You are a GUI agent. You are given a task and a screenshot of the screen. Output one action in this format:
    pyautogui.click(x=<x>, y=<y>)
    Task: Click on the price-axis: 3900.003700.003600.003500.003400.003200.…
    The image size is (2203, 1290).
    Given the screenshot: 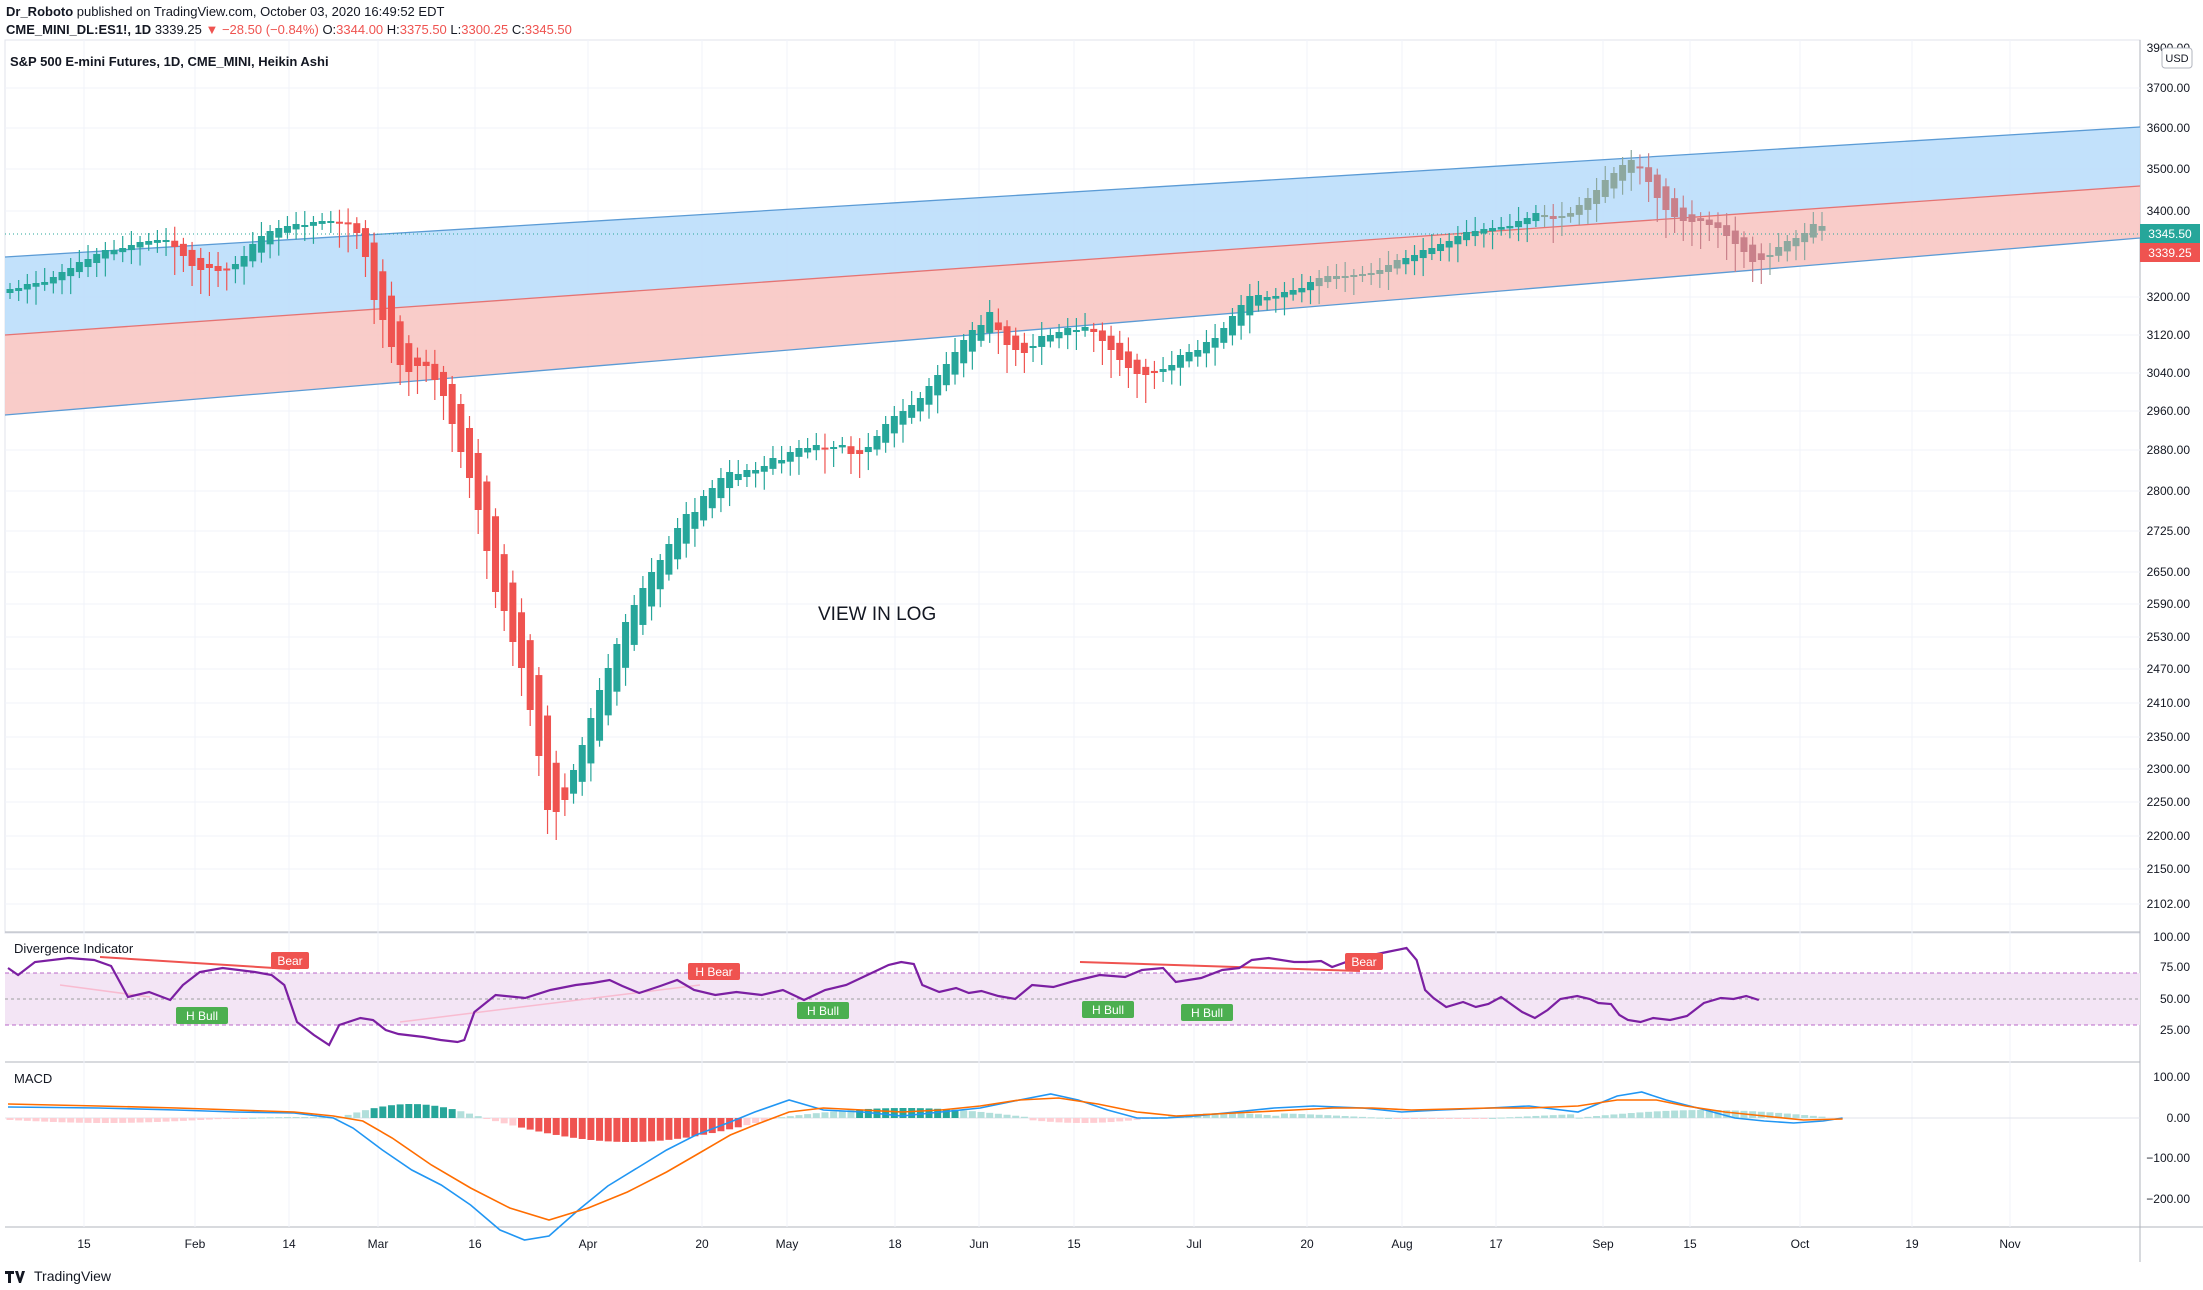 What is the action you would take?
    pyautogui.click(x=2169, y=476)
    